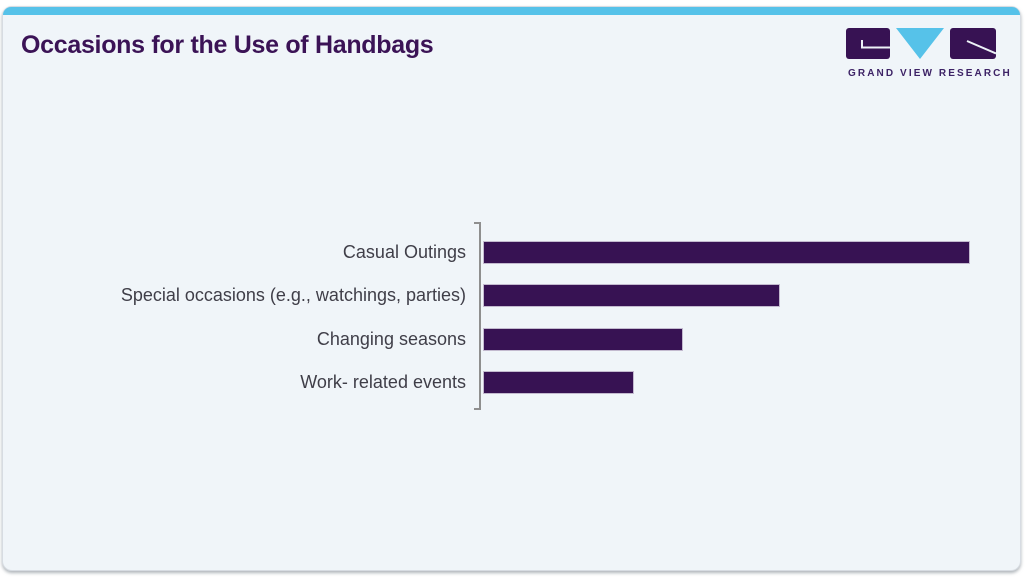  I want to click on logo-marks, so click(921, 46).